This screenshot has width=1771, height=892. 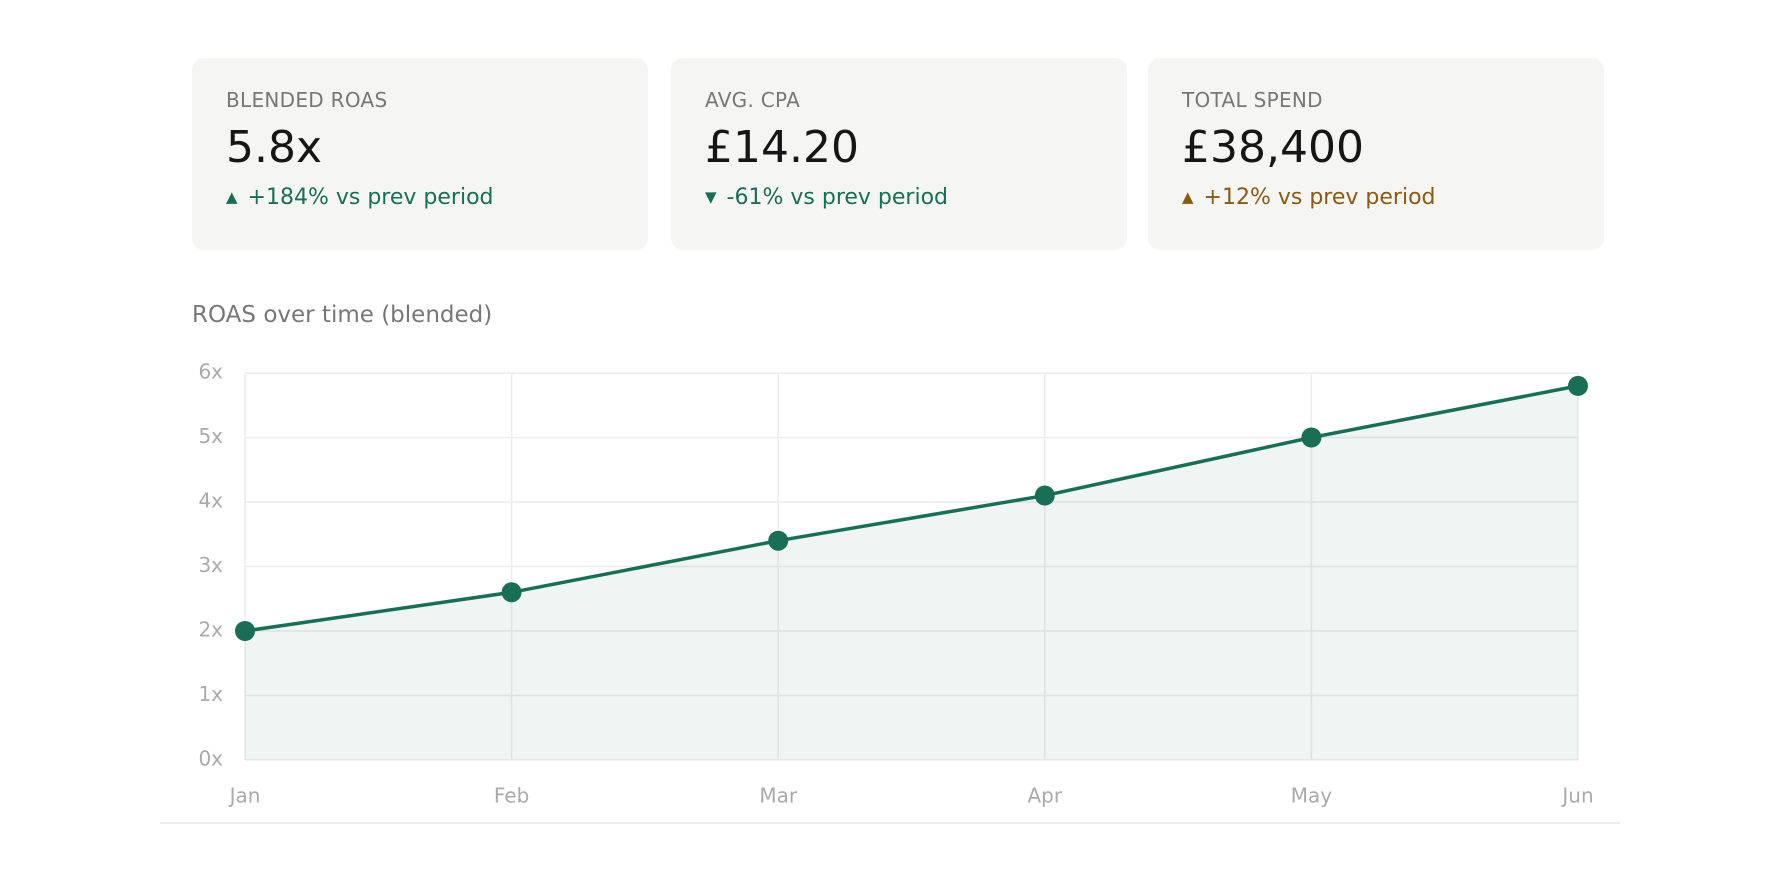 I want to click on y-tick-label: 2x, so click(x=210, y=630).